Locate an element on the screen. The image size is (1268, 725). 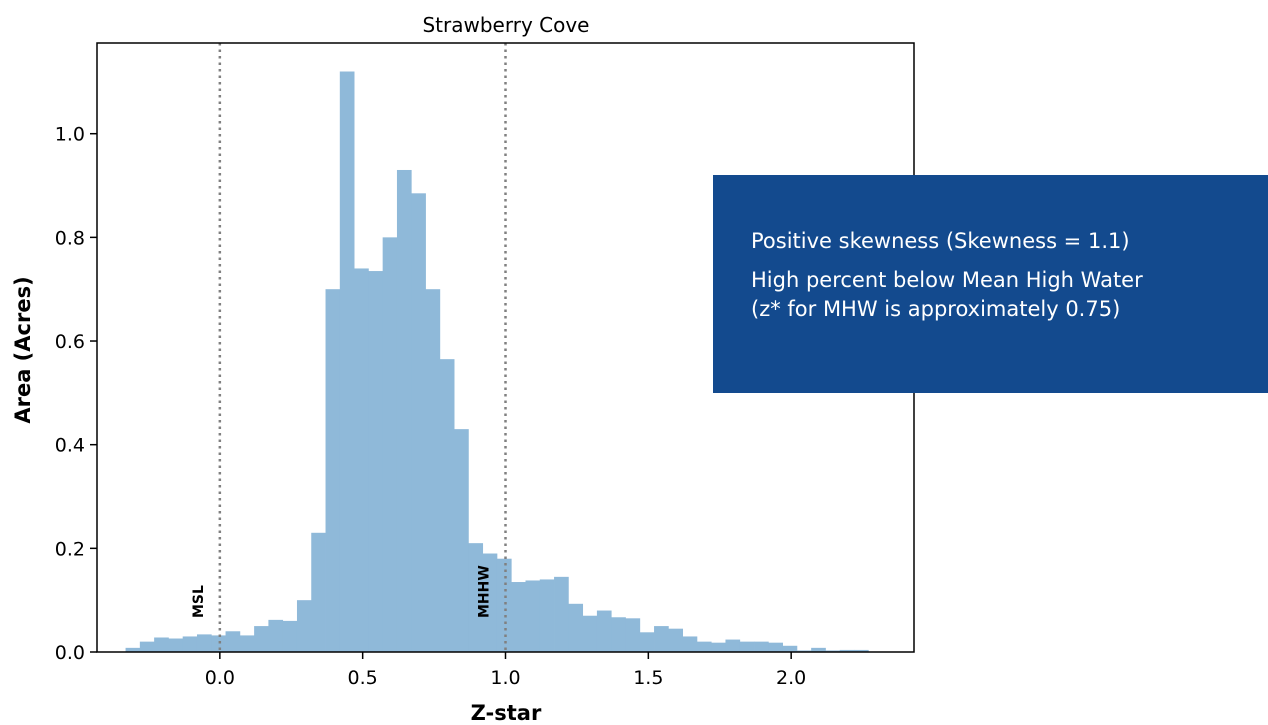
x-tick-label: 1.0 is located at coordinates (505, 678).